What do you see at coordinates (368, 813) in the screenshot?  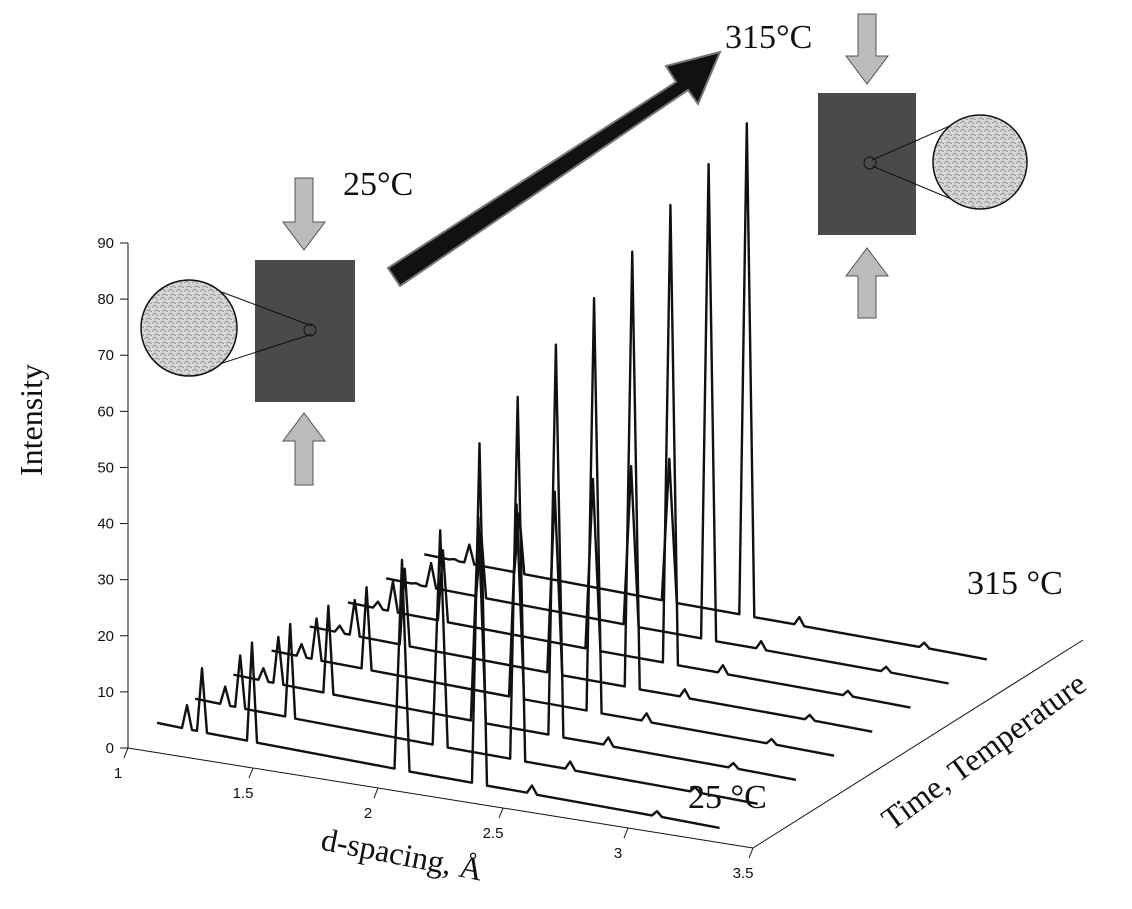 I see `x-tick-label: 2` at bounding box center [368, 813].